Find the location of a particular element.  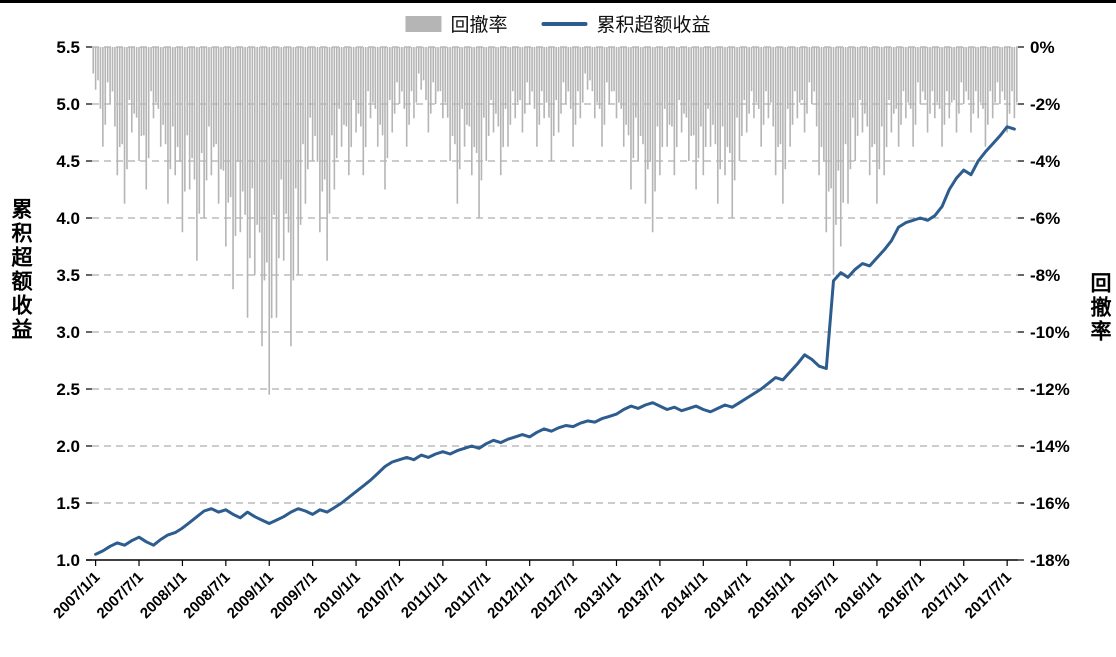

svg-text: -16% is located at coordinates (1050, 503).